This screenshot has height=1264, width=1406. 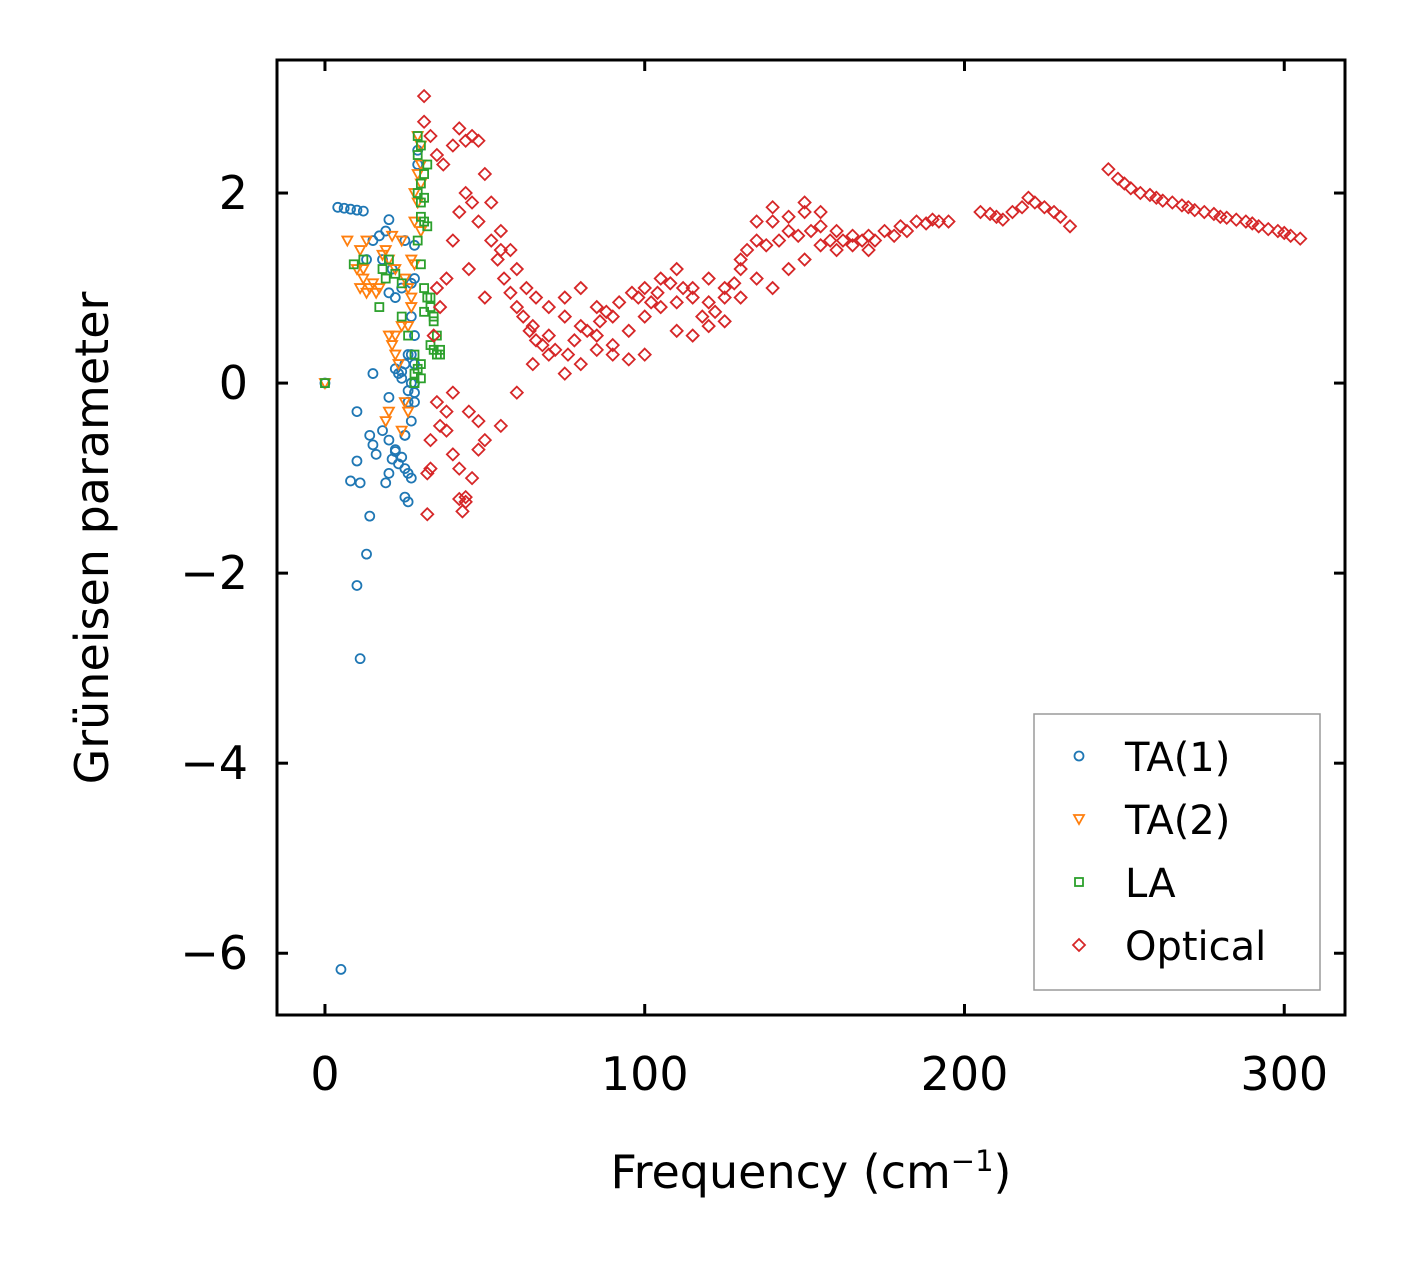 What do you see at coordinates (214, 953) in the screenshot?
I see `y-tick-label: −6` at bounding box center [214, 953].